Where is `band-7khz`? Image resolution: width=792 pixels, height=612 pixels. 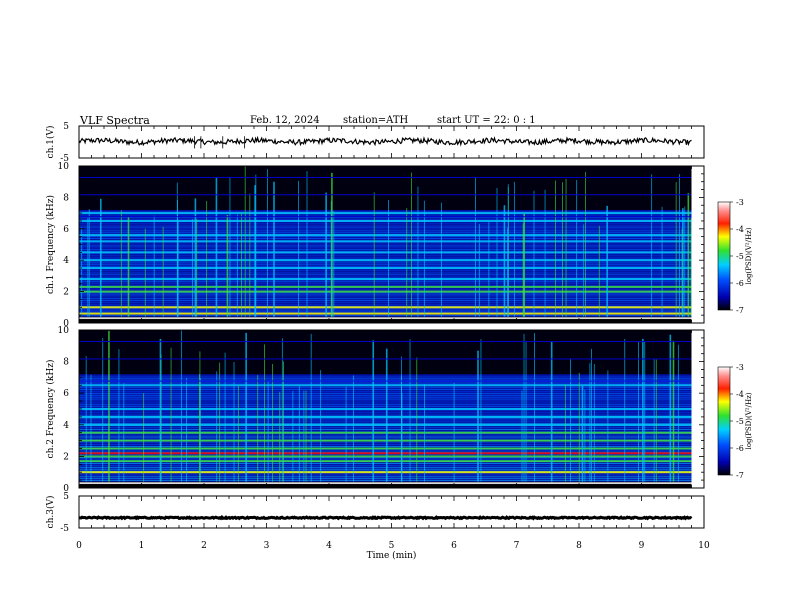 band-7khz is located at coordinates (385, 213).